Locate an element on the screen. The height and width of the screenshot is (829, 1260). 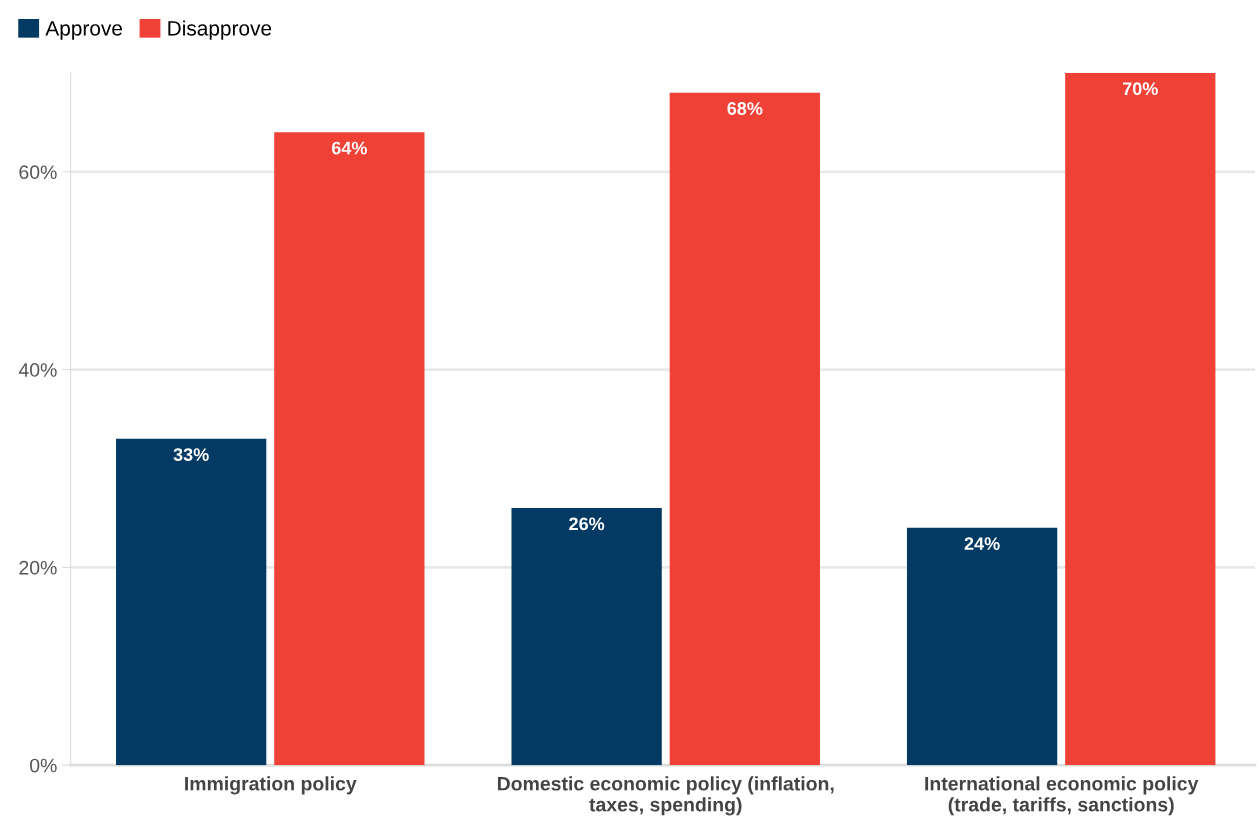
text: 26% is located at coordinates (587, 524).